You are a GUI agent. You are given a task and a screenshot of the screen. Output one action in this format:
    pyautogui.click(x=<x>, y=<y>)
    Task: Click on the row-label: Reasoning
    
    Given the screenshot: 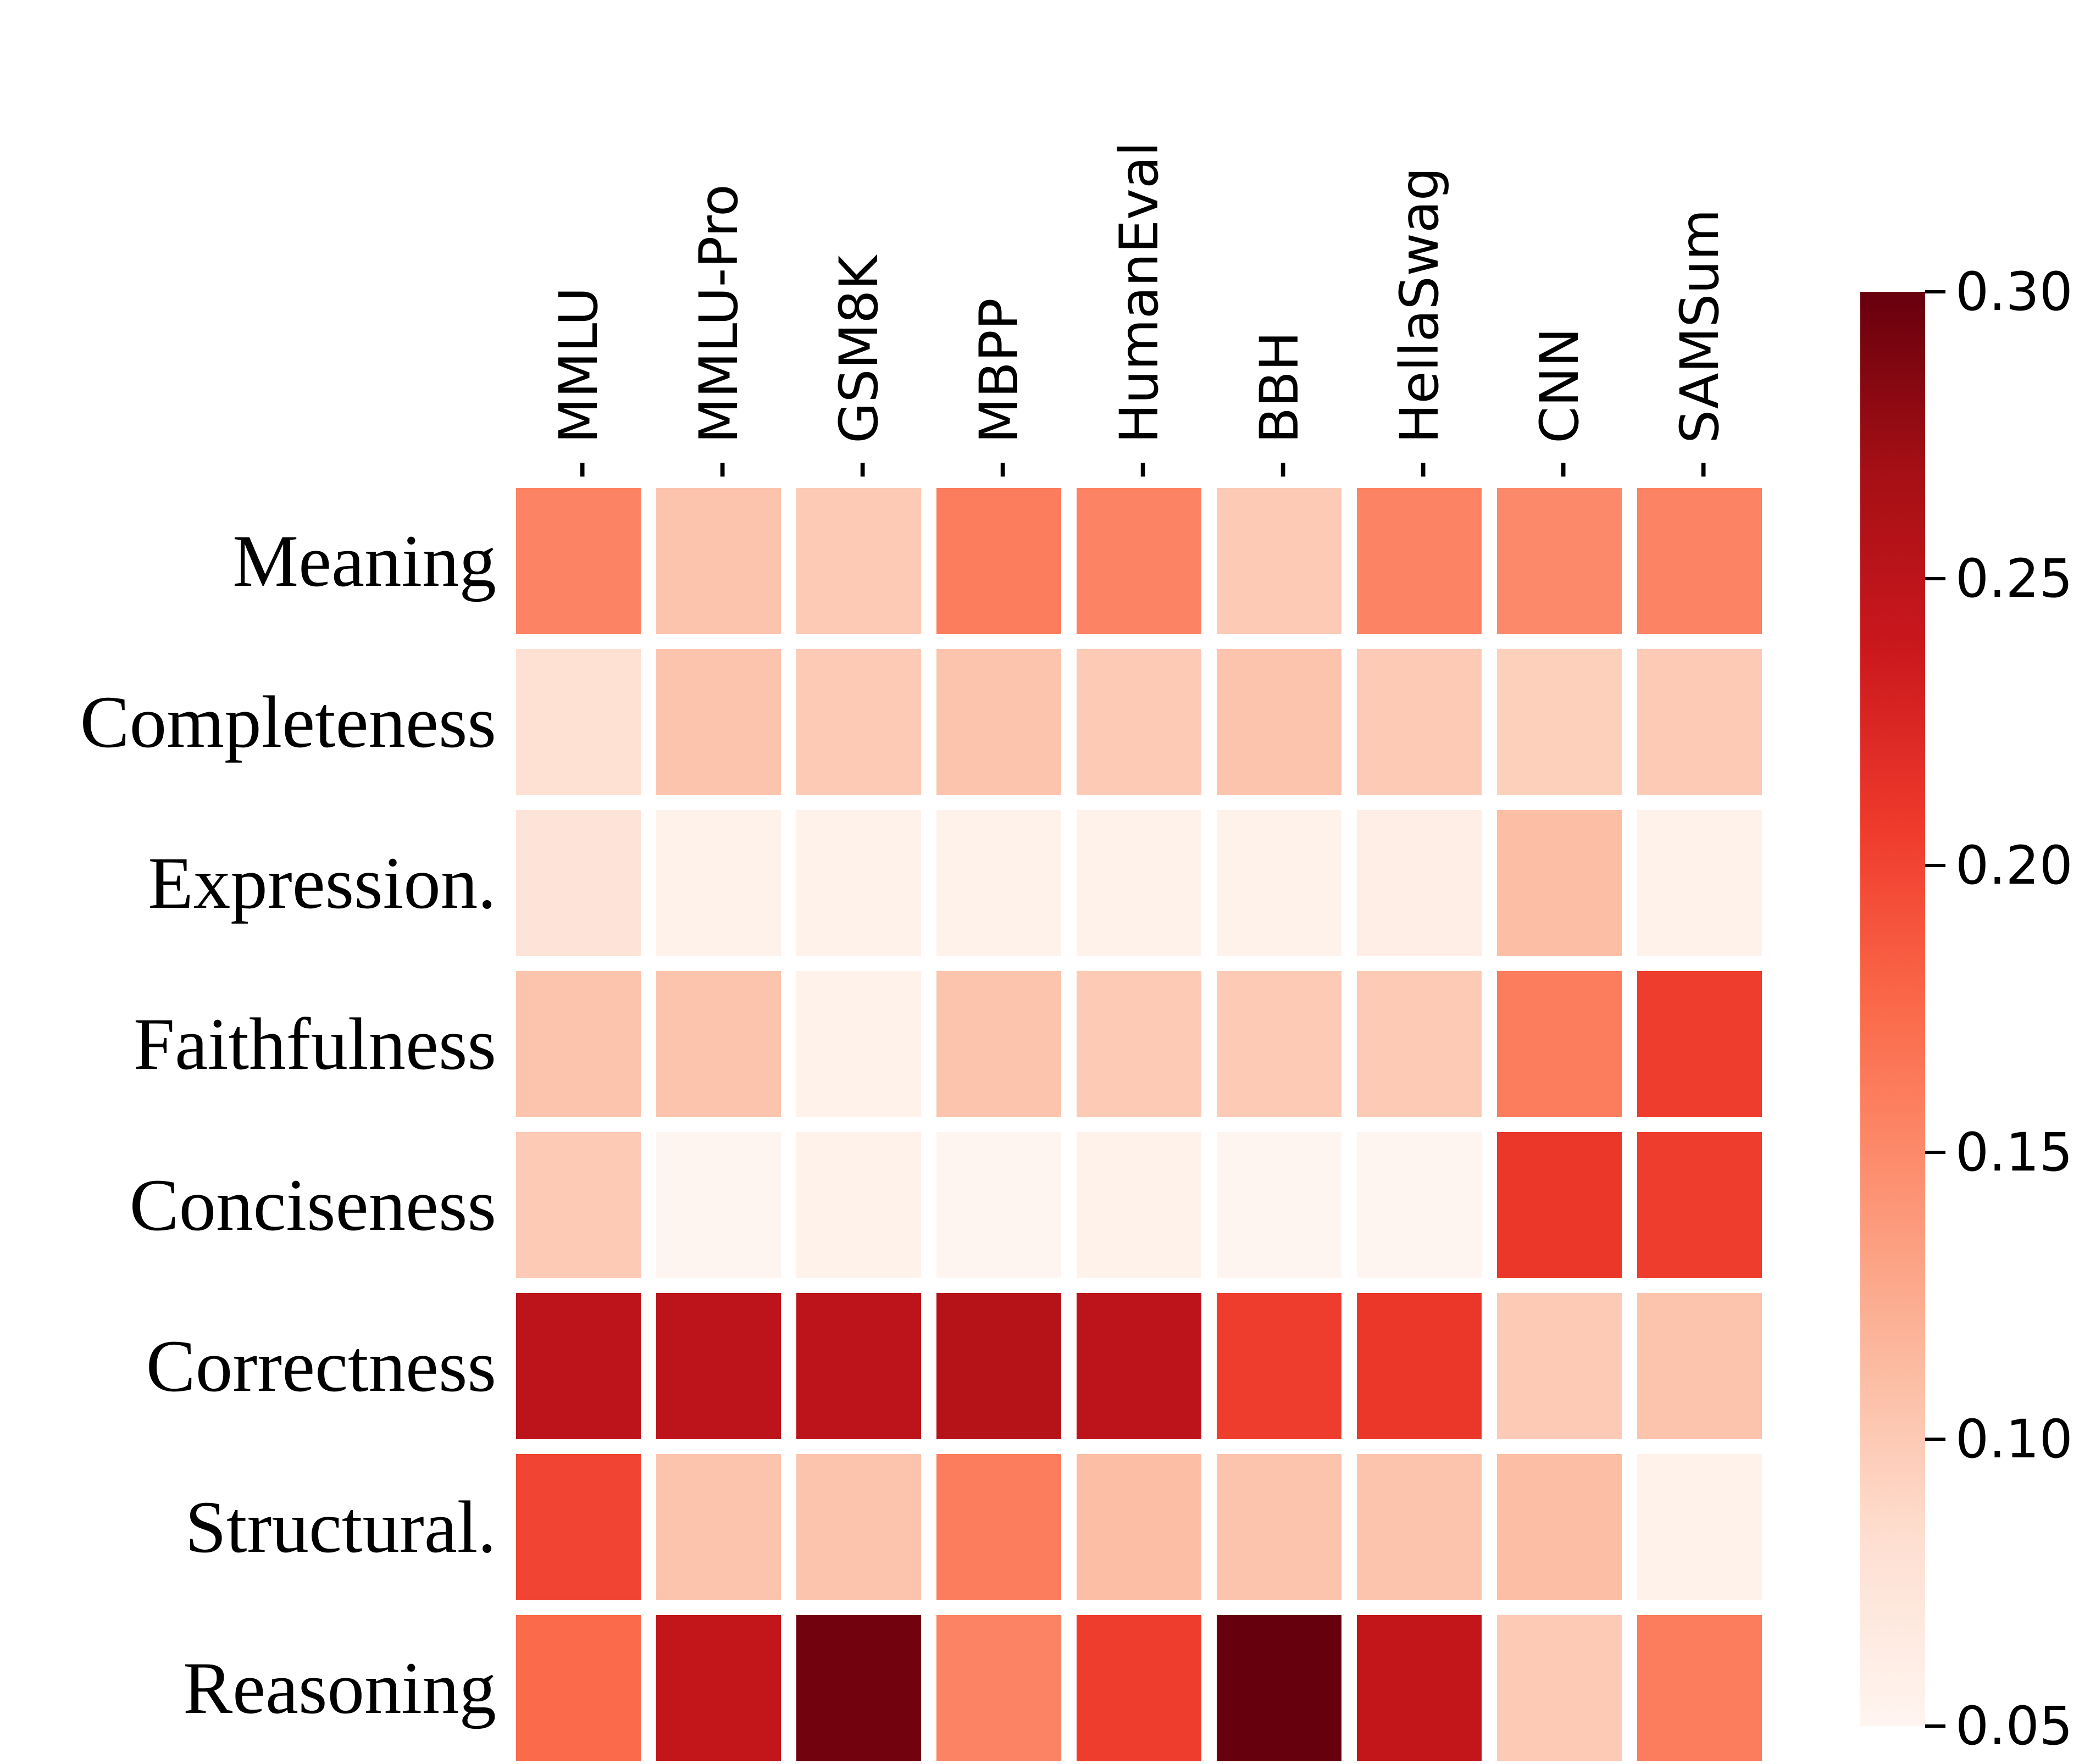 What is the action you would take?
    pyautogui.click(x=340, y=1688)
    